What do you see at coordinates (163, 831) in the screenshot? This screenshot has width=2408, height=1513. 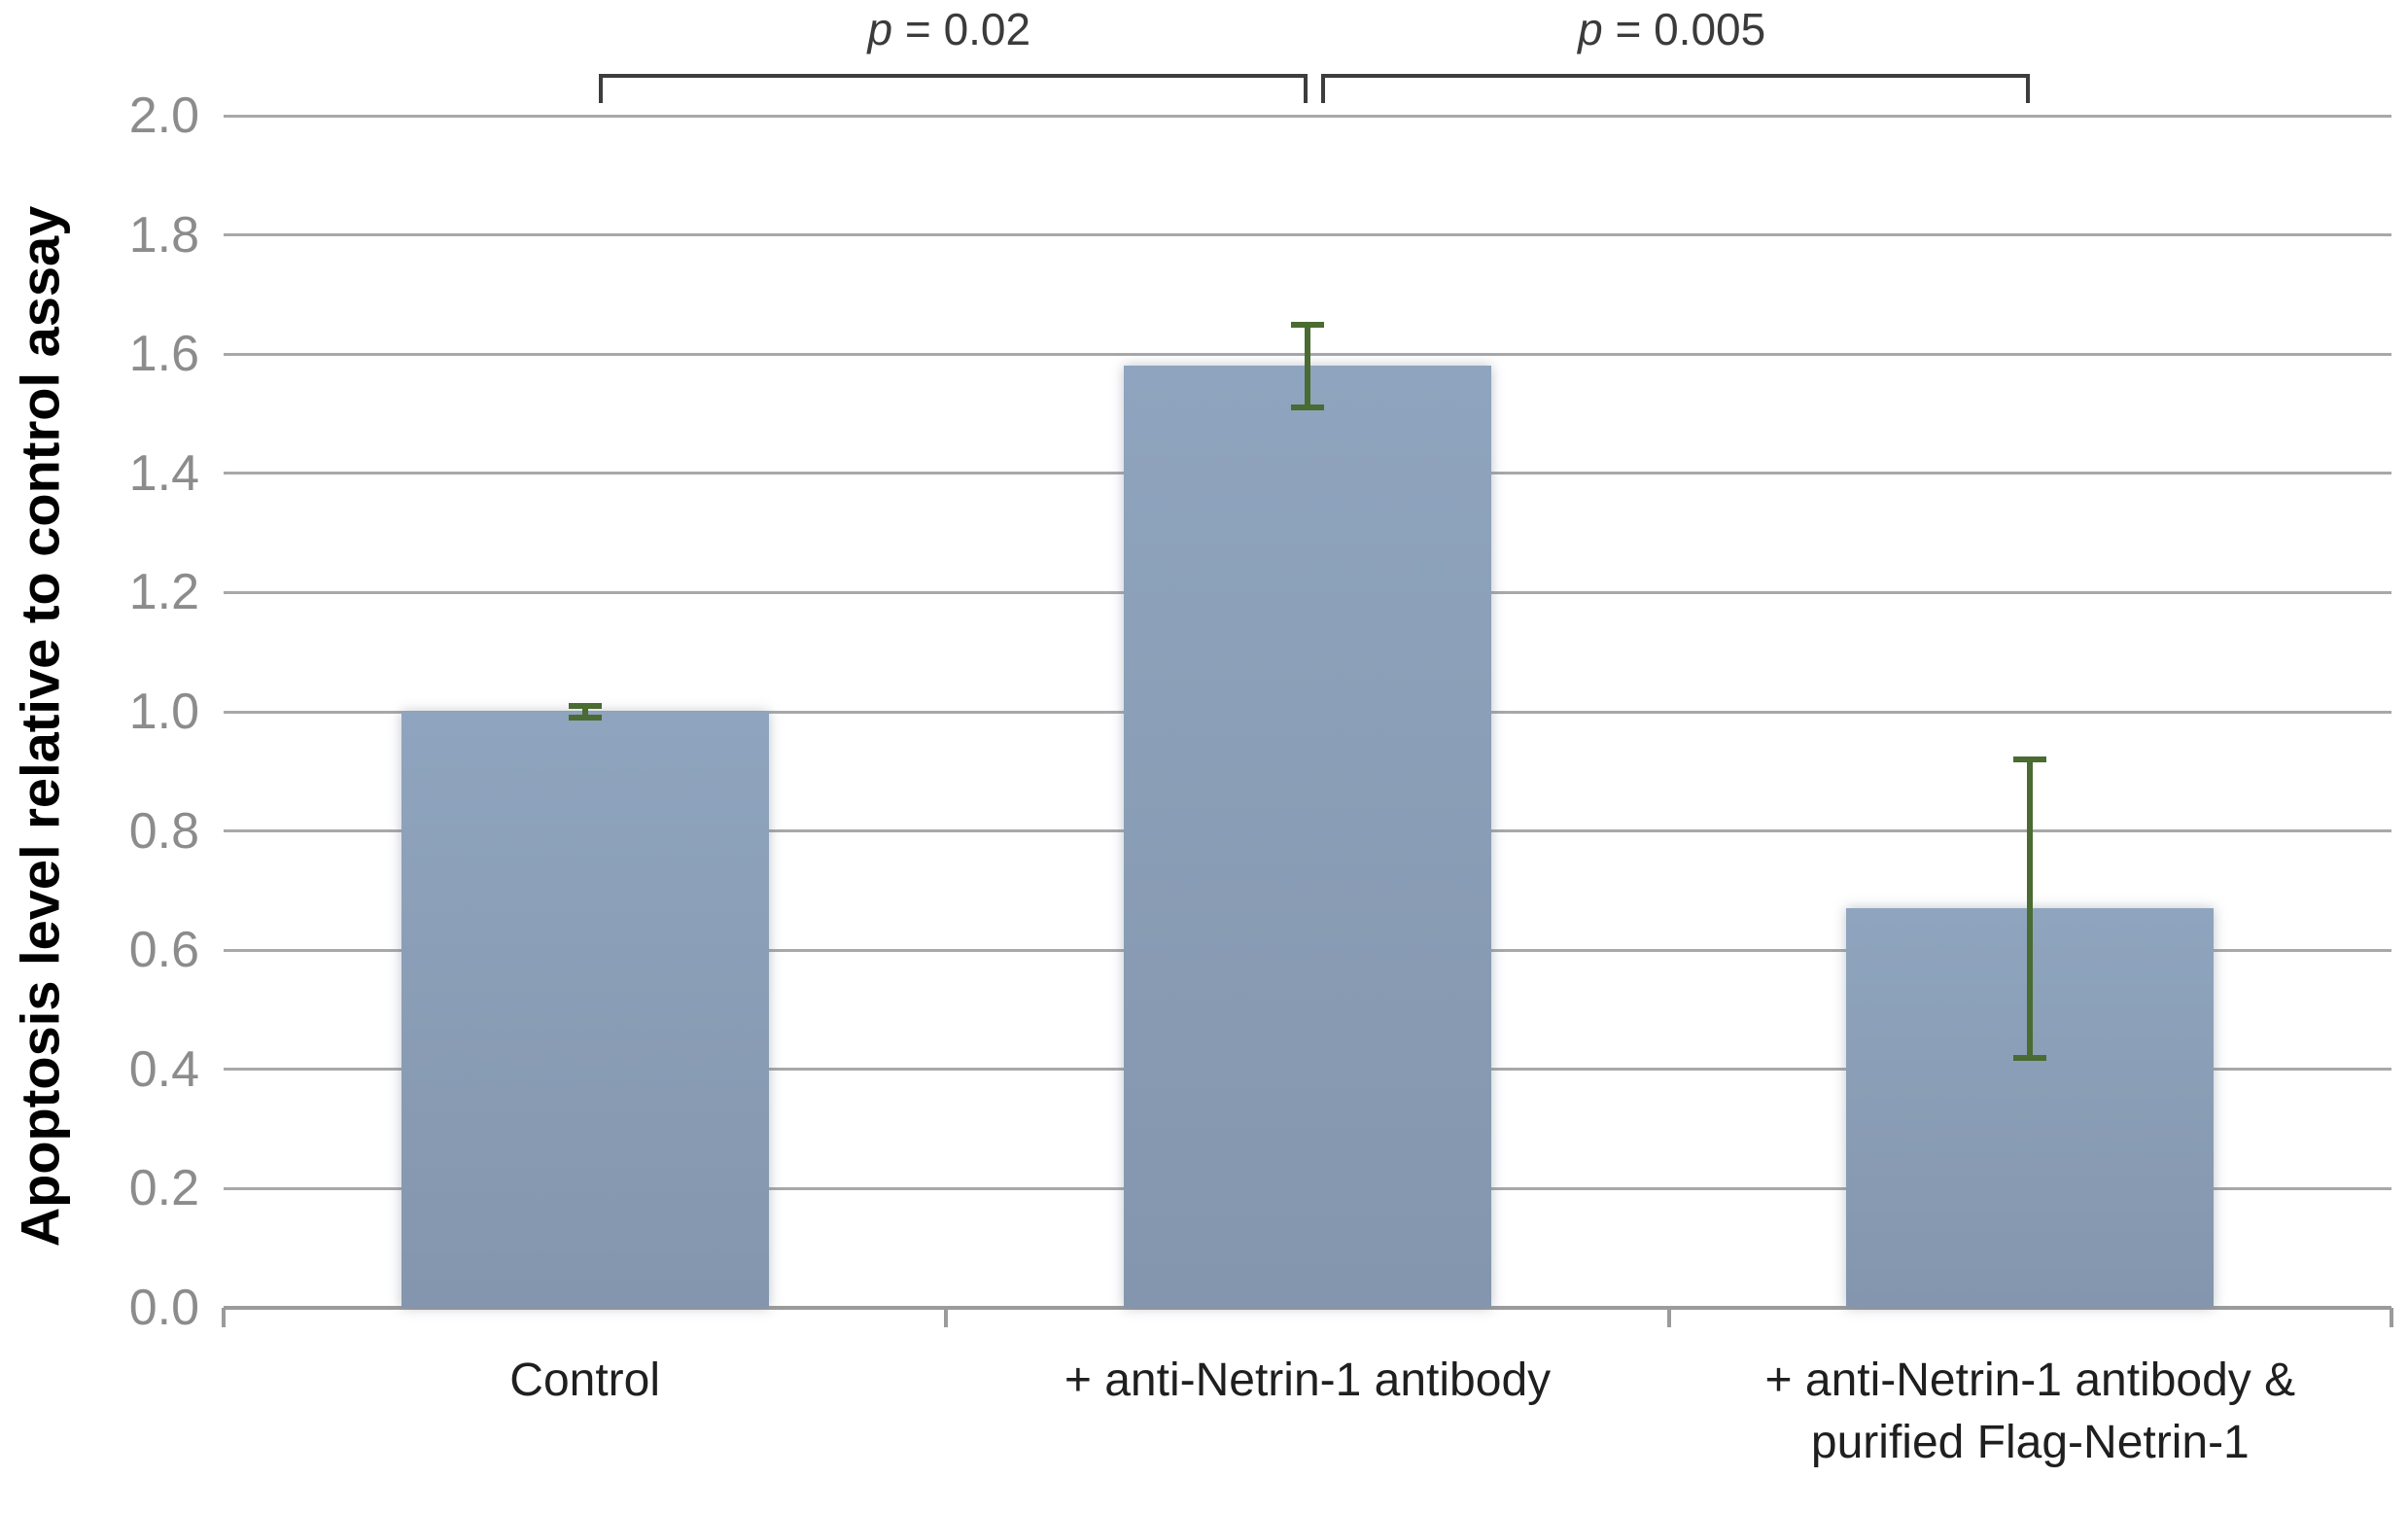 I see `y-tick-label: 0.8` at bounding box center [163, 831].